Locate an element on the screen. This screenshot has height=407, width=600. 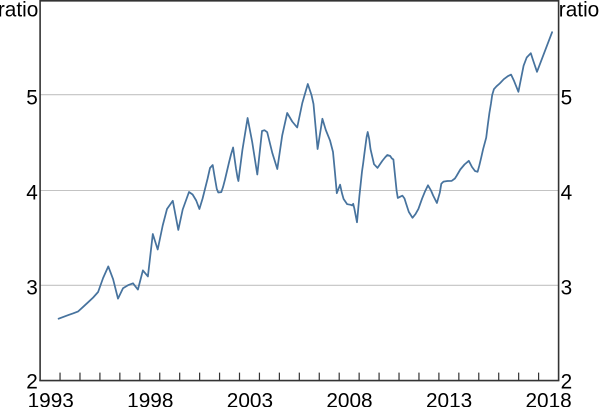
svg-text: 2018 is located at coordinates (548, 398).